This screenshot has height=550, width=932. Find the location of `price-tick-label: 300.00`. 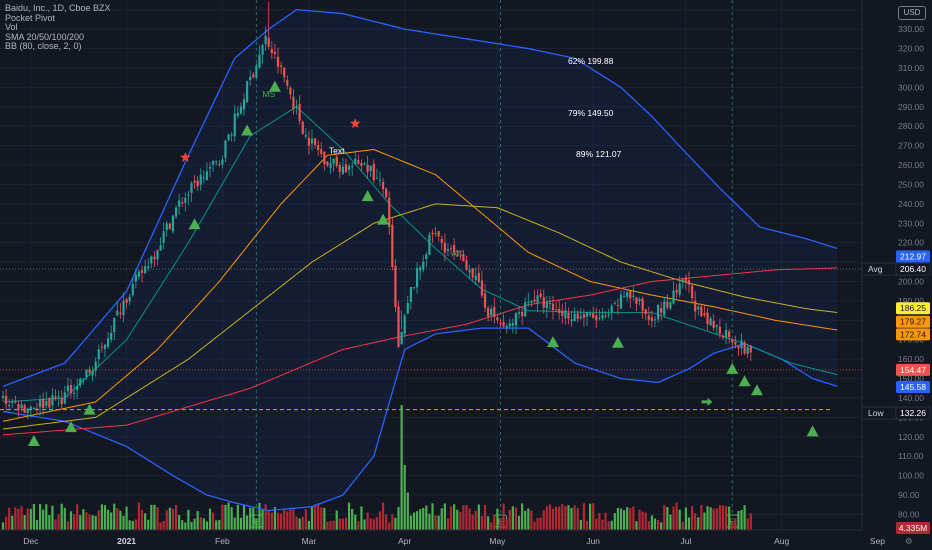

price-tick-label: 300.00 is located at coordinates (911, 87).